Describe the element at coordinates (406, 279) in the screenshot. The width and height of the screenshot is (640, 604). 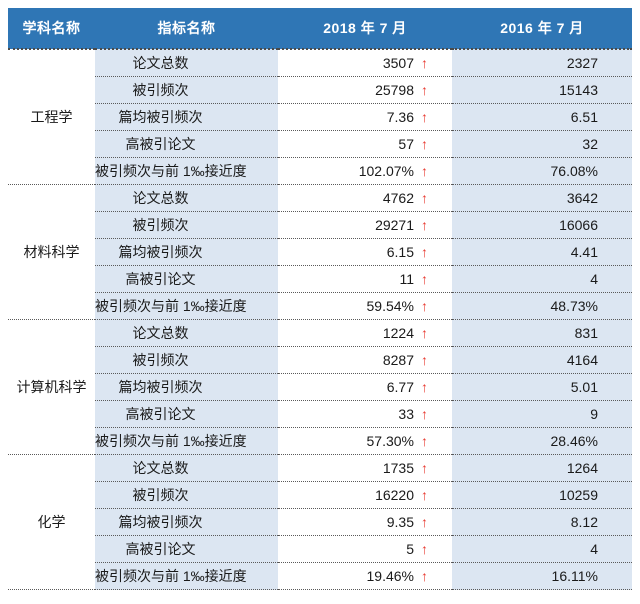
I see `value-2018: 11` at that location.